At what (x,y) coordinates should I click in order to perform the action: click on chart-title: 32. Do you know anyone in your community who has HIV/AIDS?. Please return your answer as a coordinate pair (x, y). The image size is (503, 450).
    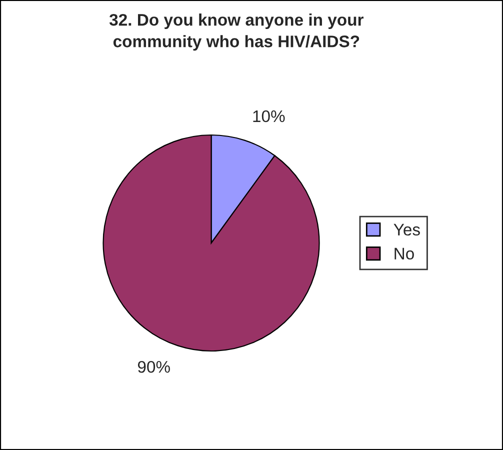
    Looking at the image, I should click on (236, 32).